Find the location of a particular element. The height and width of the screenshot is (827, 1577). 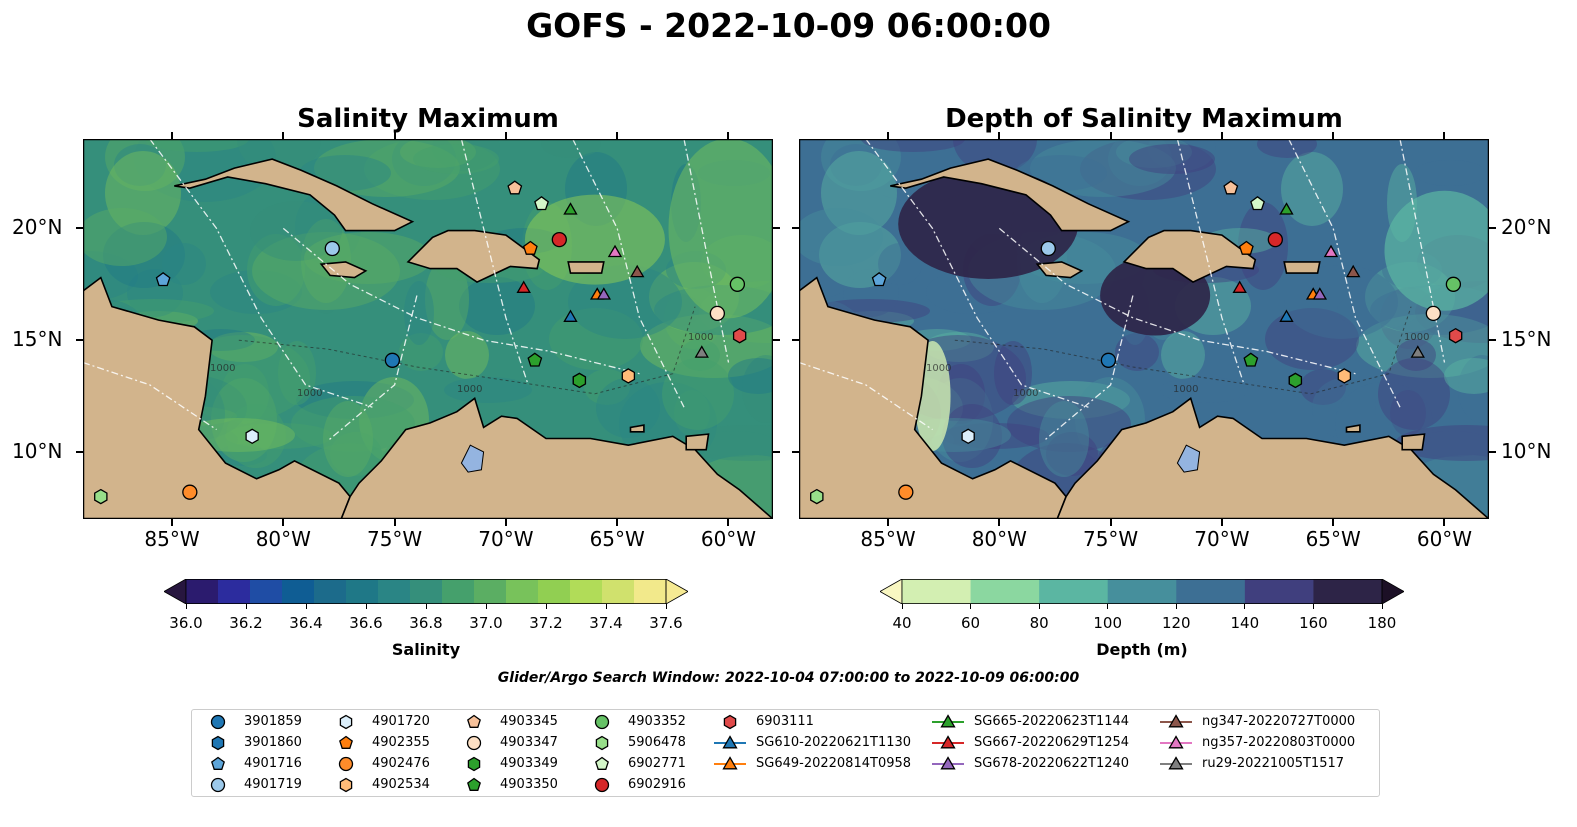

colorbar-tick-label: 120 is located at coordinates (1176, 623).